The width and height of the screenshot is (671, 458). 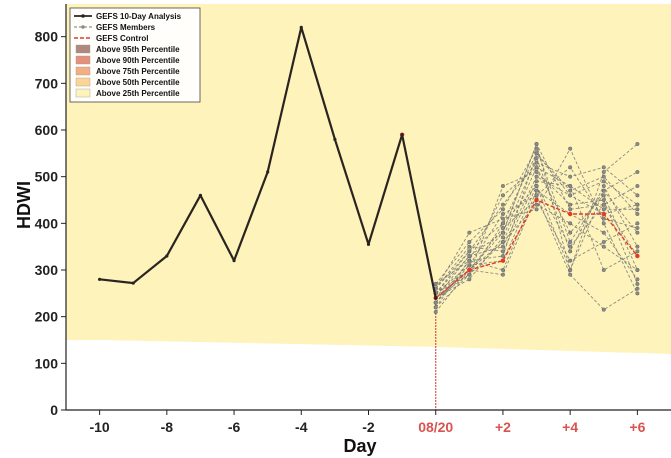 I want to click on legend-marker-members, so click(x=83, y=27).